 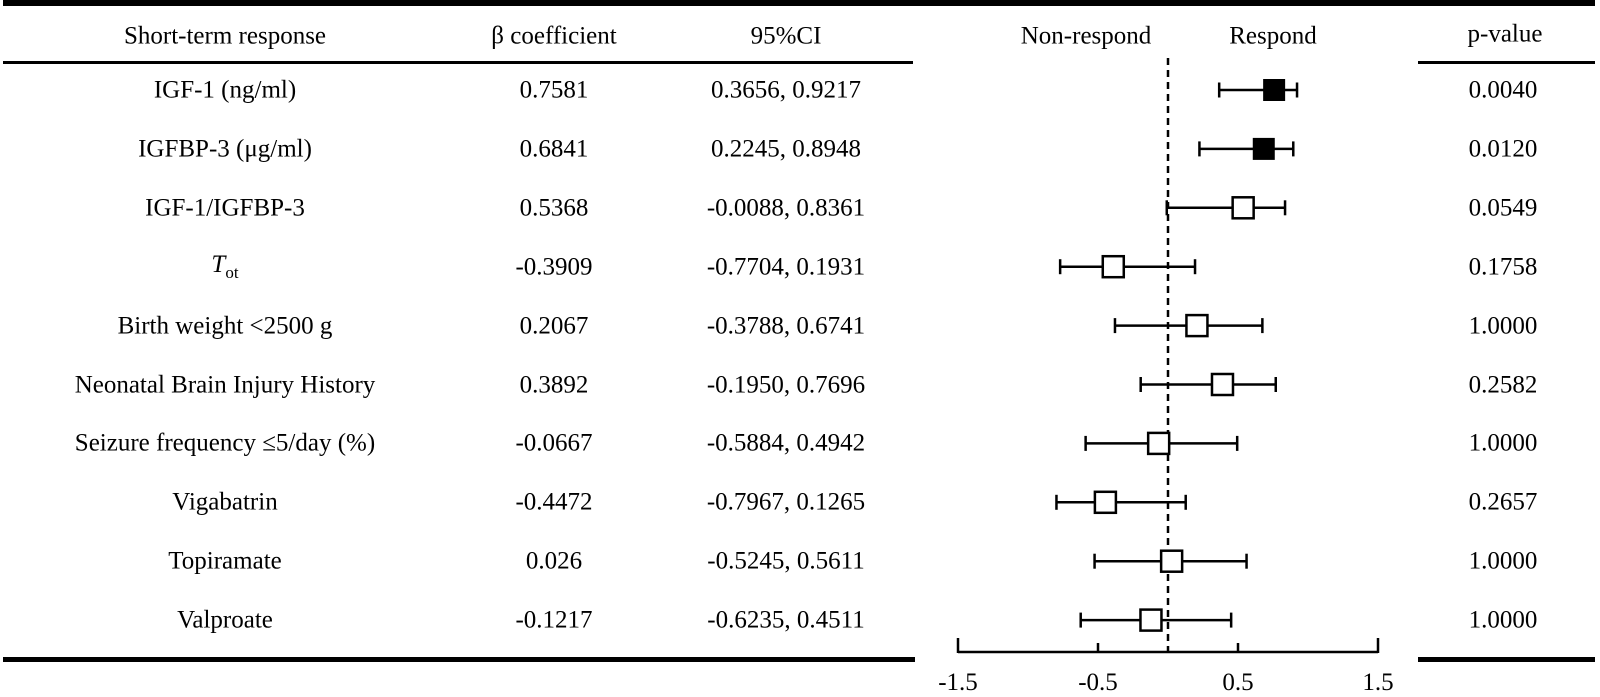 I want to click on top-border-rule, so click(x=799, y=3).